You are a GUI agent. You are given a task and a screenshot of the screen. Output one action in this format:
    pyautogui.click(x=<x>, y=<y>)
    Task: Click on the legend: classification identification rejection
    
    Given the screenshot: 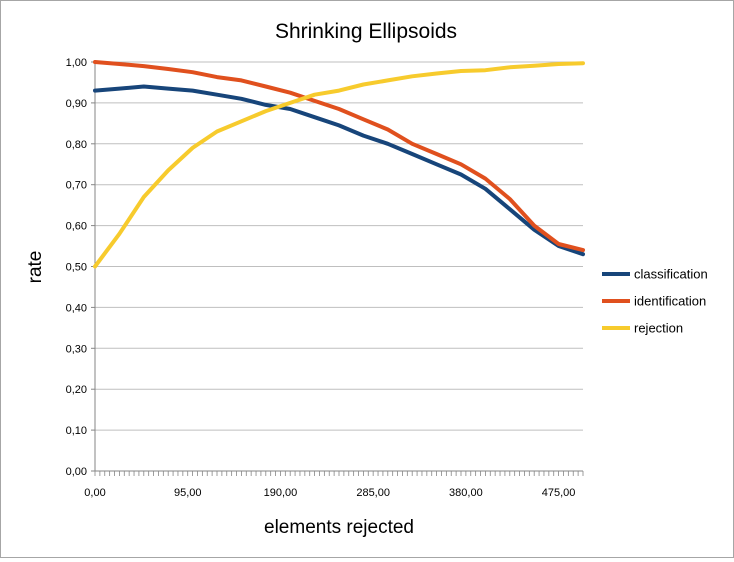 What is the action you would take?
    pyautogui.click(x=655, y=301)
    